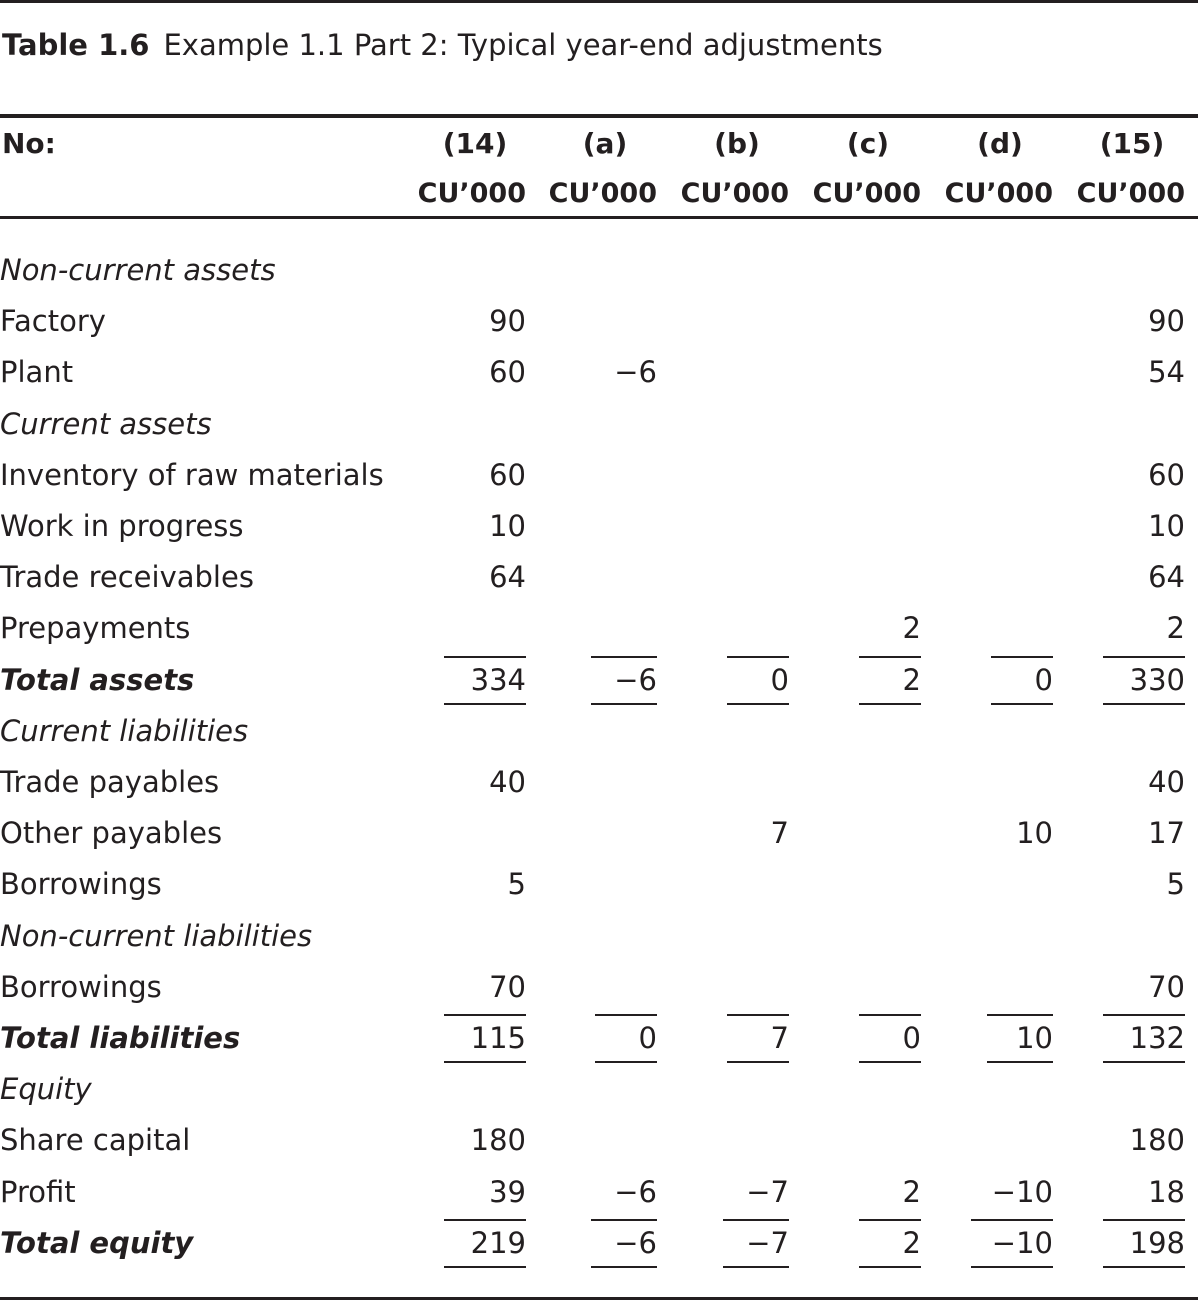 The height and width of the screenshot is (1300, 1198). I want to click on column-header-label: (a), so click(605, 143).